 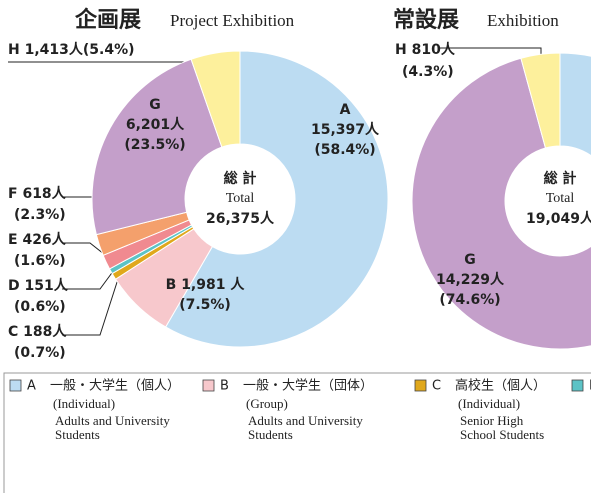 What do you see at coordinates (109, 50) in the screenshot?
I see `label-percent: (5.4%)` at bounding box center [109, 50].